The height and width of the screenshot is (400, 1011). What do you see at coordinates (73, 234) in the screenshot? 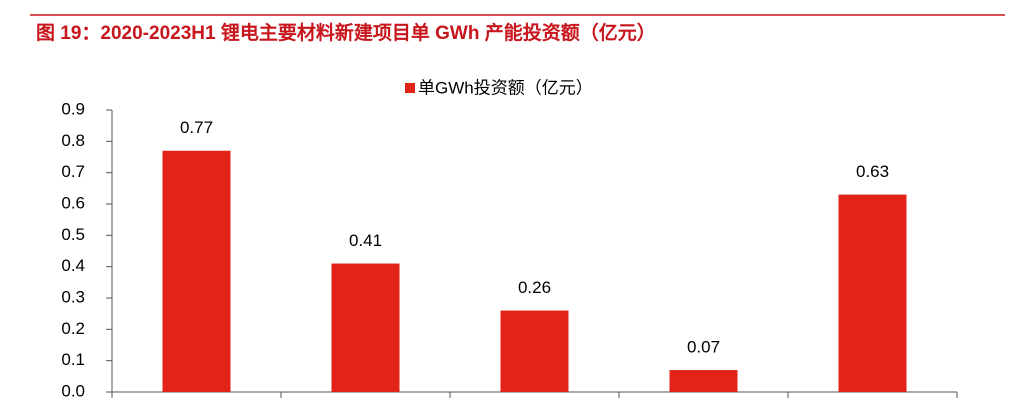
I see `y-tick-label: 0.5` at bounding box center [73, 234].